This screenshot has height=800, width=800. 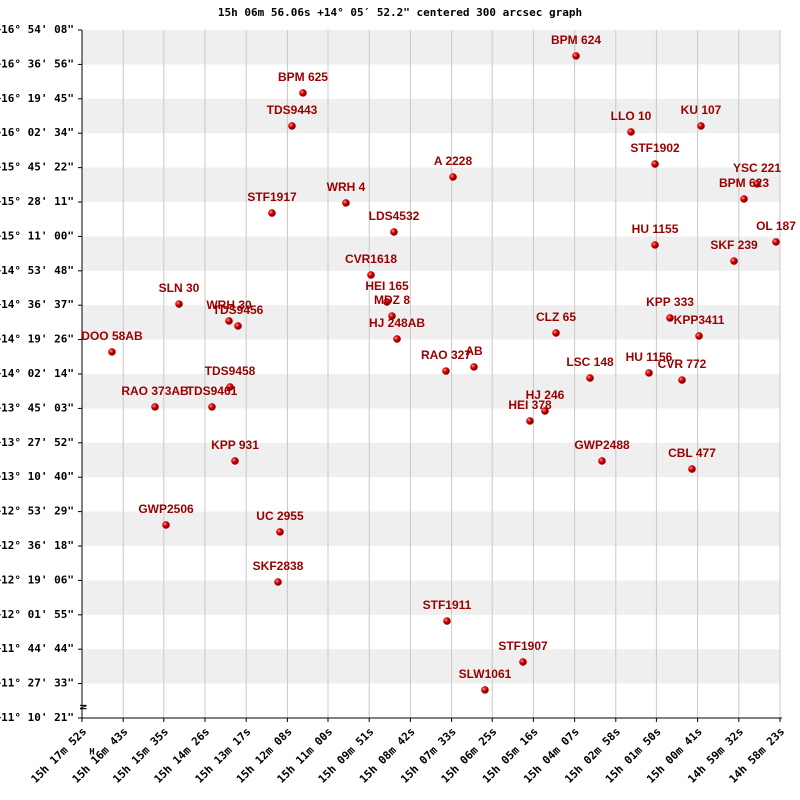 What do you see at coordinates (394, 216) in the screenshot?
I see `star-label: LDS4532` at bounding box center [394, 216].